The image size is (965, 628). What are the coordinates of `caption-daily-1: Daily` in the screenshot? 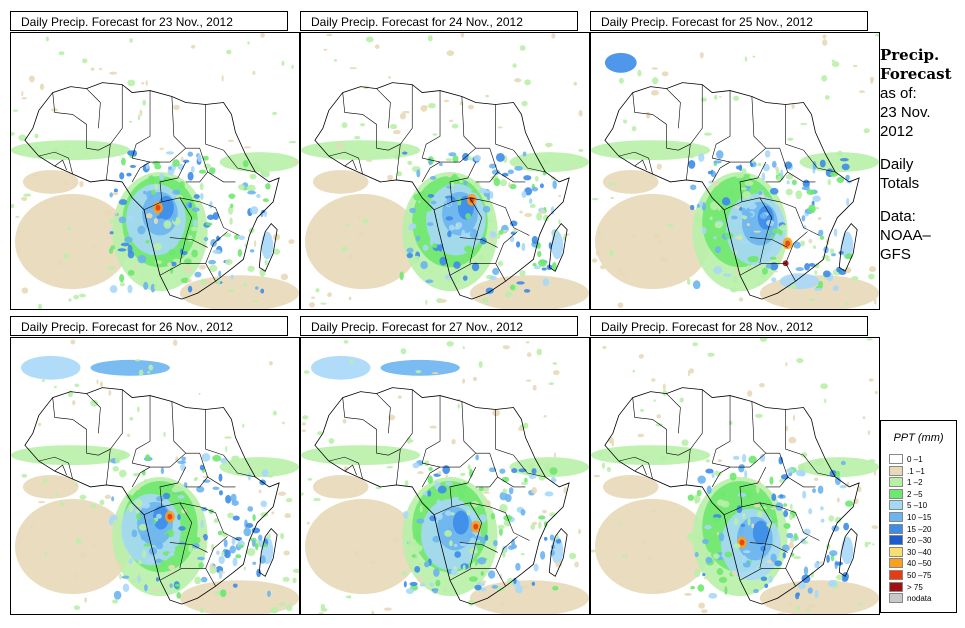 It's located at (897, 164).